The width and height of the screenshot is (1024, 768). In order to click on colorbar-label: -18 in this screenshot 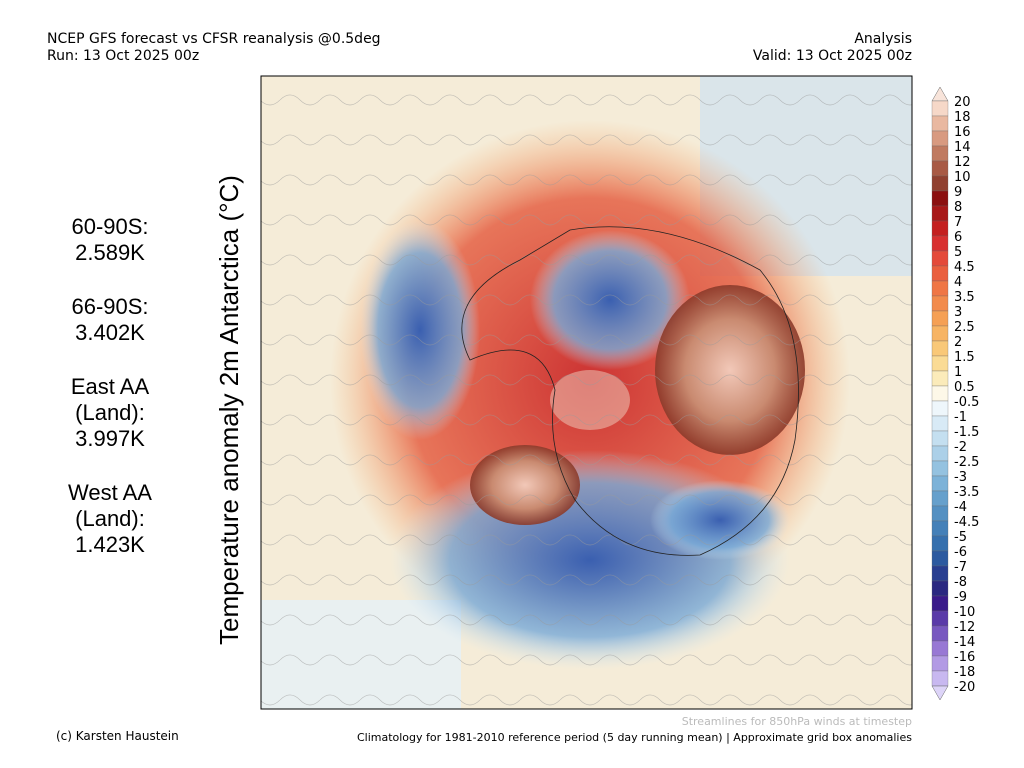, I will do `click(964, 672)`.